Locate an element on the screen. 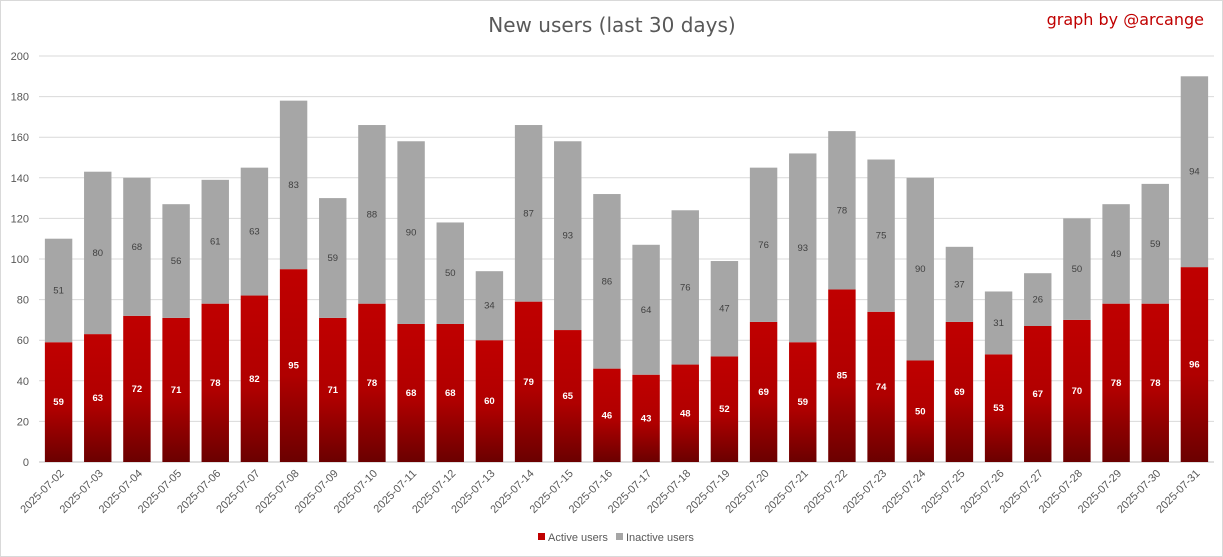 This screenshot has width=1223, height=557. y-tick-label: 40 is located at coordinates (23, 382).